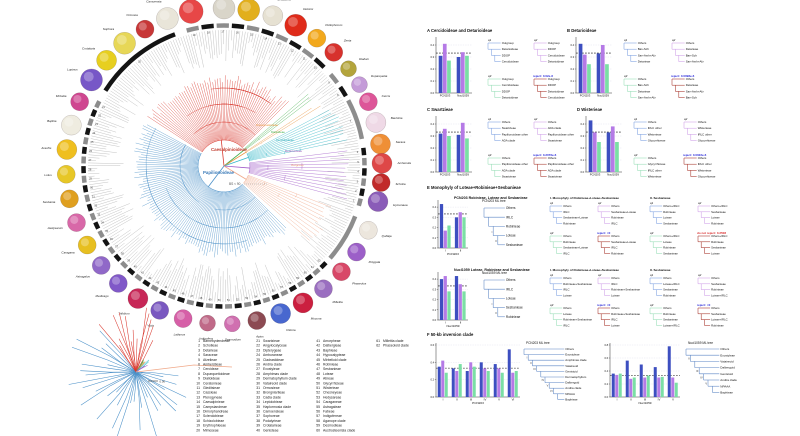 This screenshot has height=436, width=800. Describe the element at coordinates (655, 170) in the screenshot. I see `taxon-label: IRLC other` at that location.